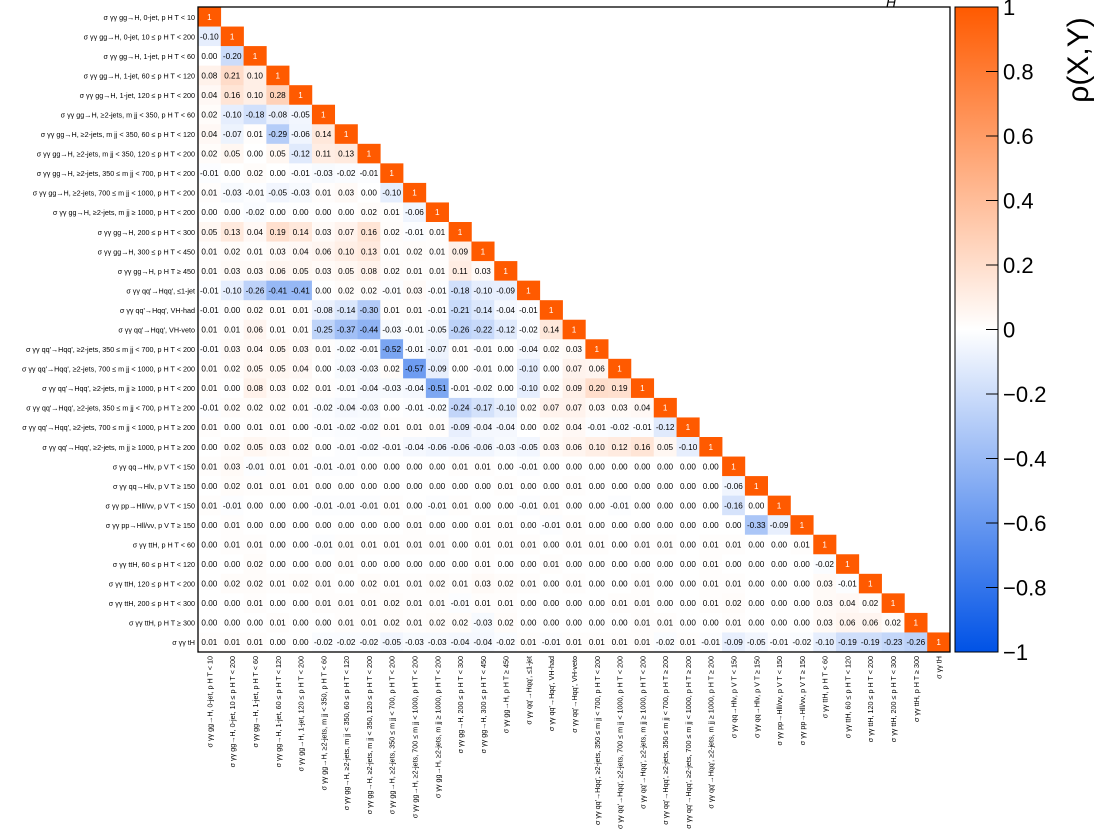  Describe the element at coordinates (369, 408) in the screenshot. I see `cell-value-label: -0.03` at that location.